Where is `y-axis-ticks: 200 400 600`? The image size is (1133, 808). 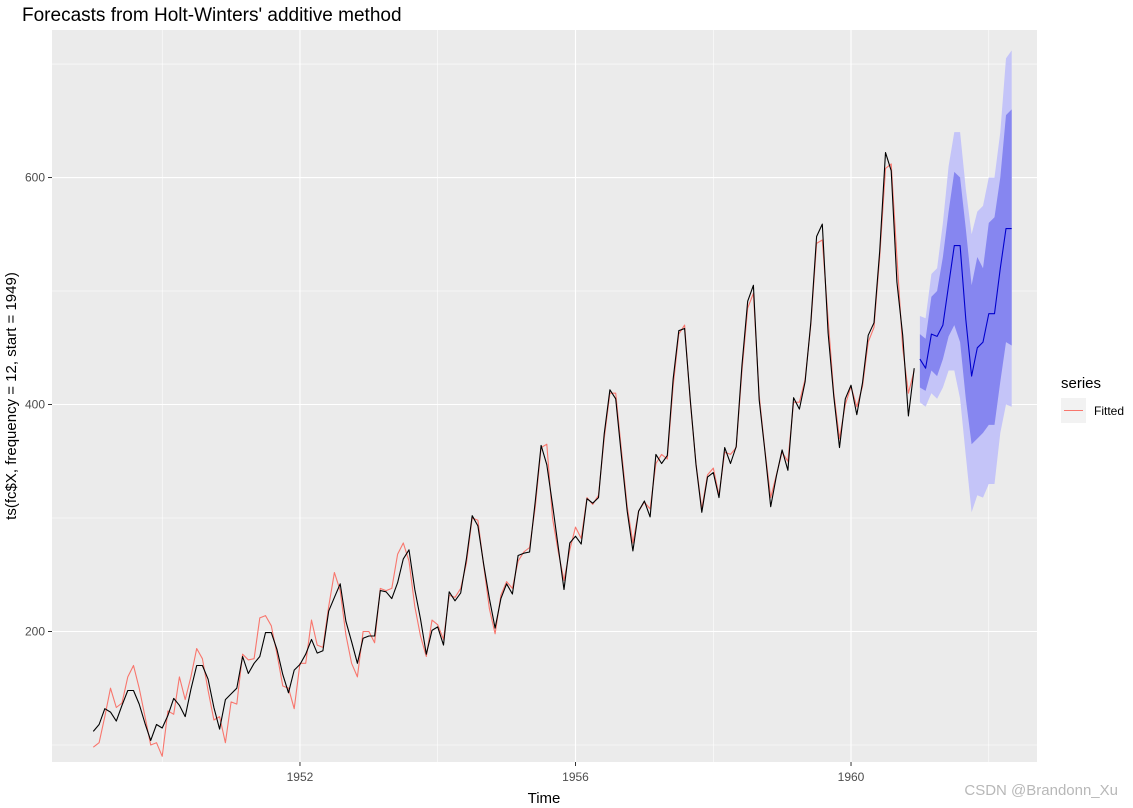
y-axis-ticks: 200 400 600 is located at coordinates (38, 404).